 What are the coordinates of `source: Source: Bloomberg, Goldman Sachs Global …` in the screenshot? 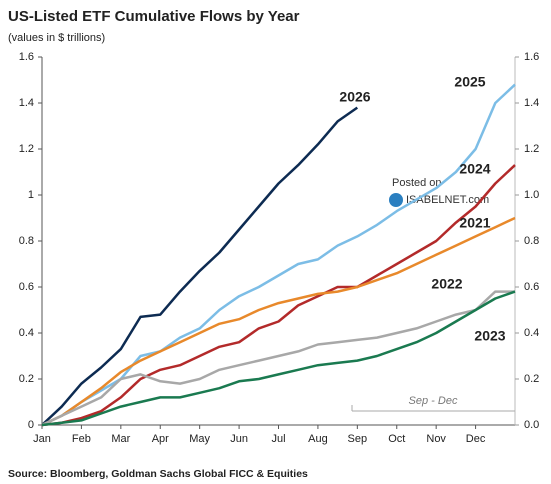 It's located at (158, 474).